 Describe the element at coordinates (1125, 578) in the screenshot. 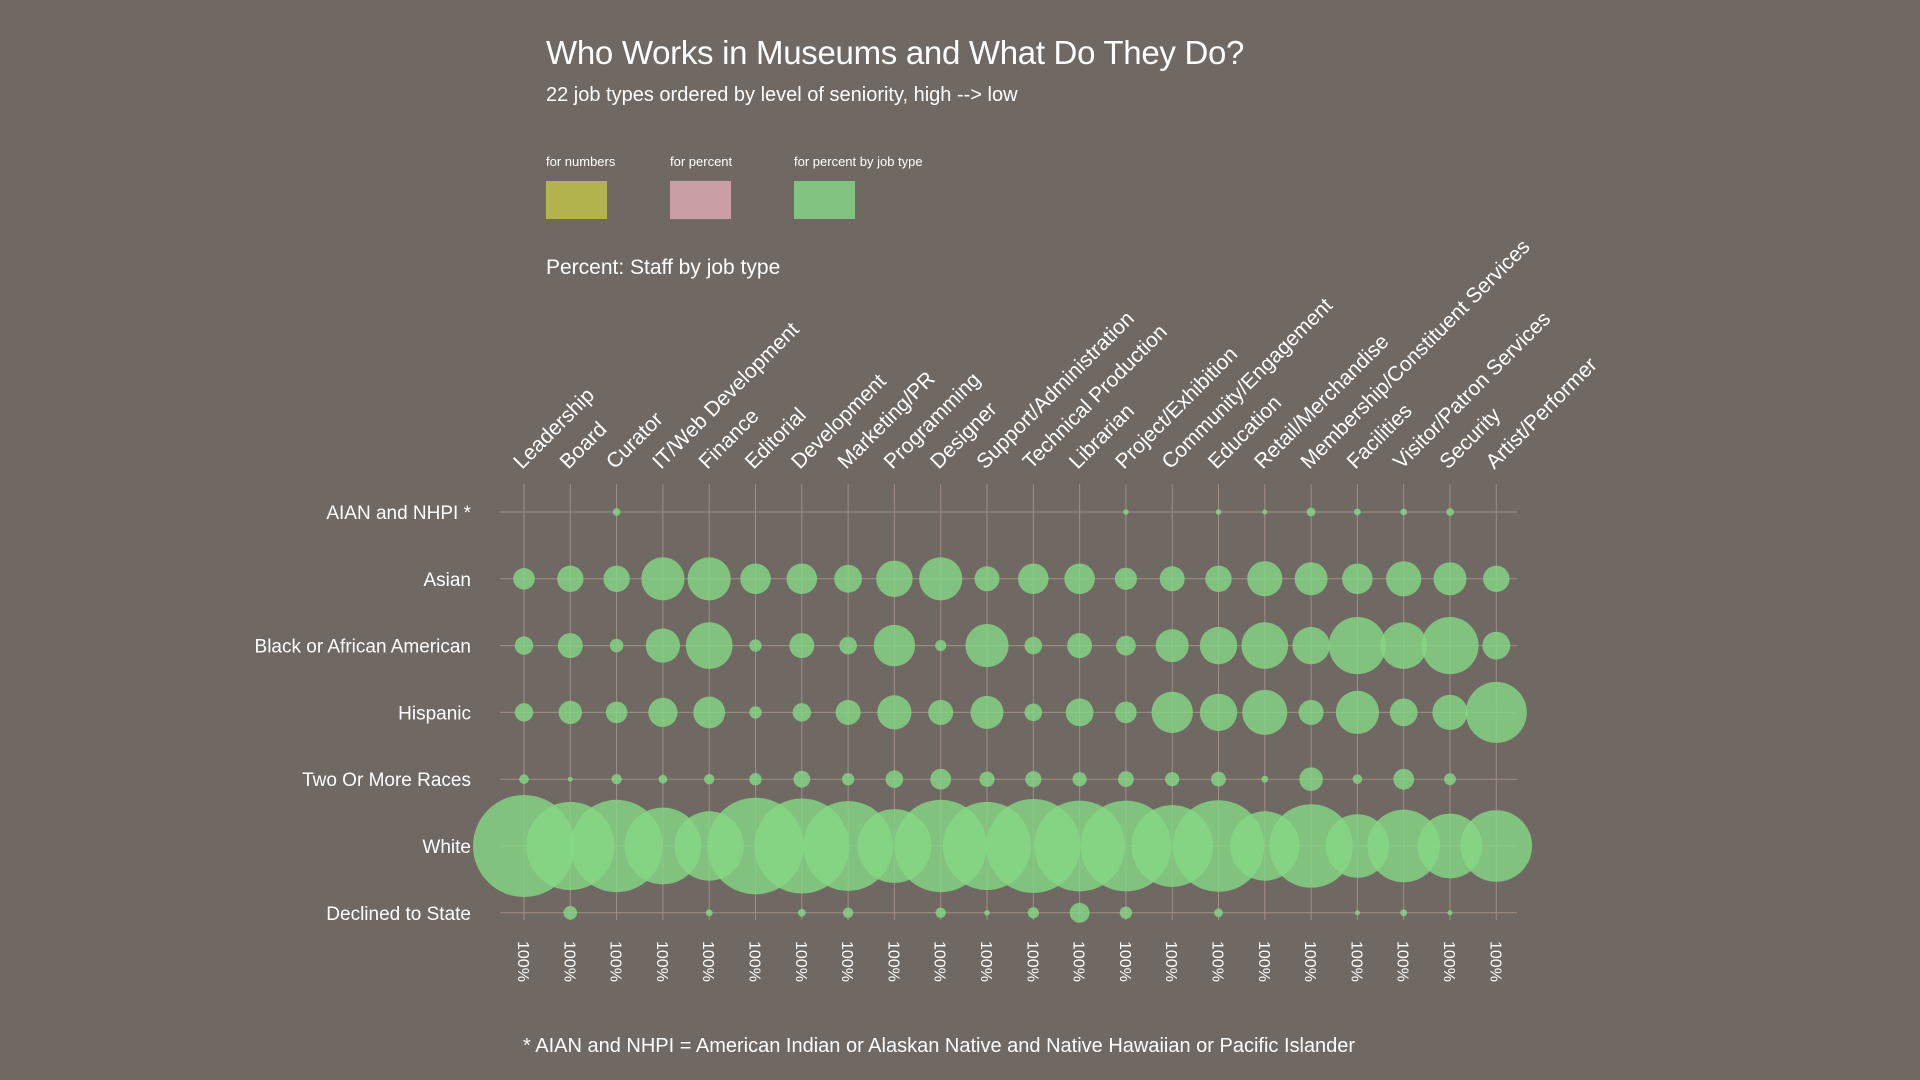

I see `bubble: Asian — Project/Exhibition: 3.2%` at that location.